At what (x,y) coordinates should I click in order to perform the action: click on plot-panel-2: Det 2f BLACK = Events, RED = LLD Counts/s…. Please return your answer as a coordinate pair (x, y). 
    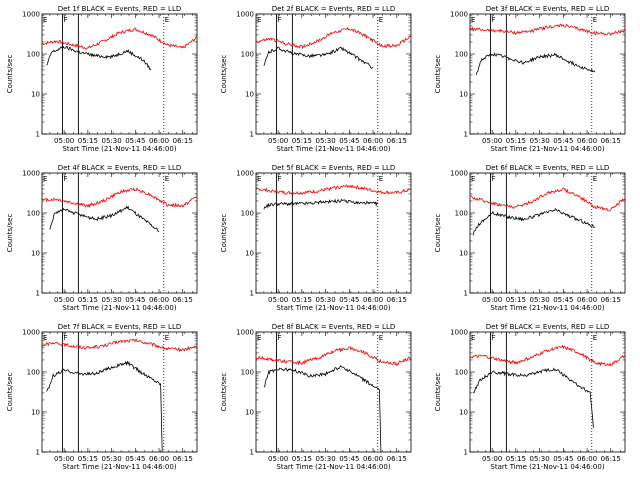
    Looking at the image, I should click on (316, 79).